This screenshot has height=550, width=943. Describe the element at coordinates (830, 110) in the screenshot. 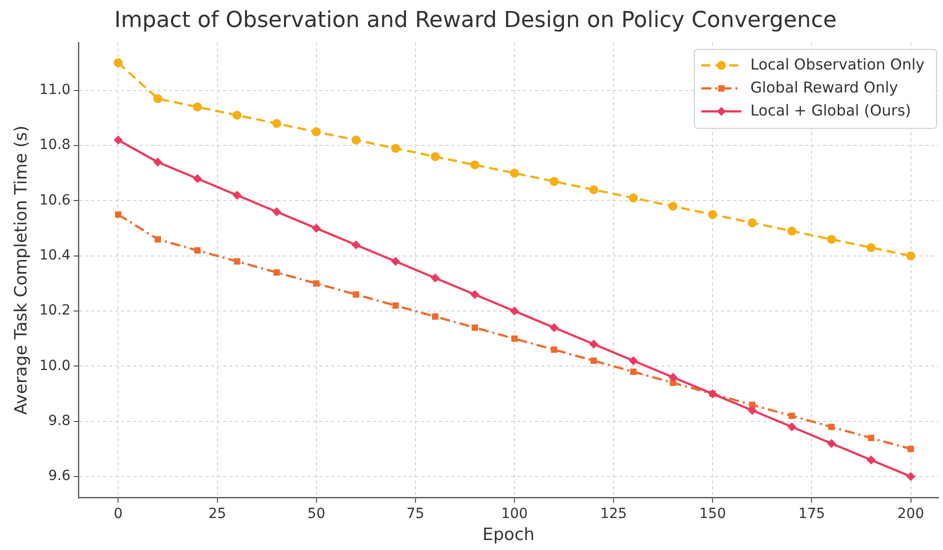

I see `legend-label: Local + Global (Ours)` at that location.